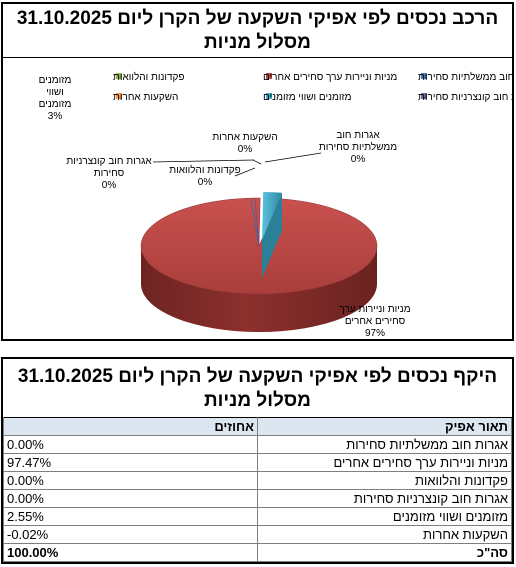 Image resolution: width=516 pixels, height=567 pixels. I want to click on callout-other-label: השקעות אחרות, so click(244, 137).